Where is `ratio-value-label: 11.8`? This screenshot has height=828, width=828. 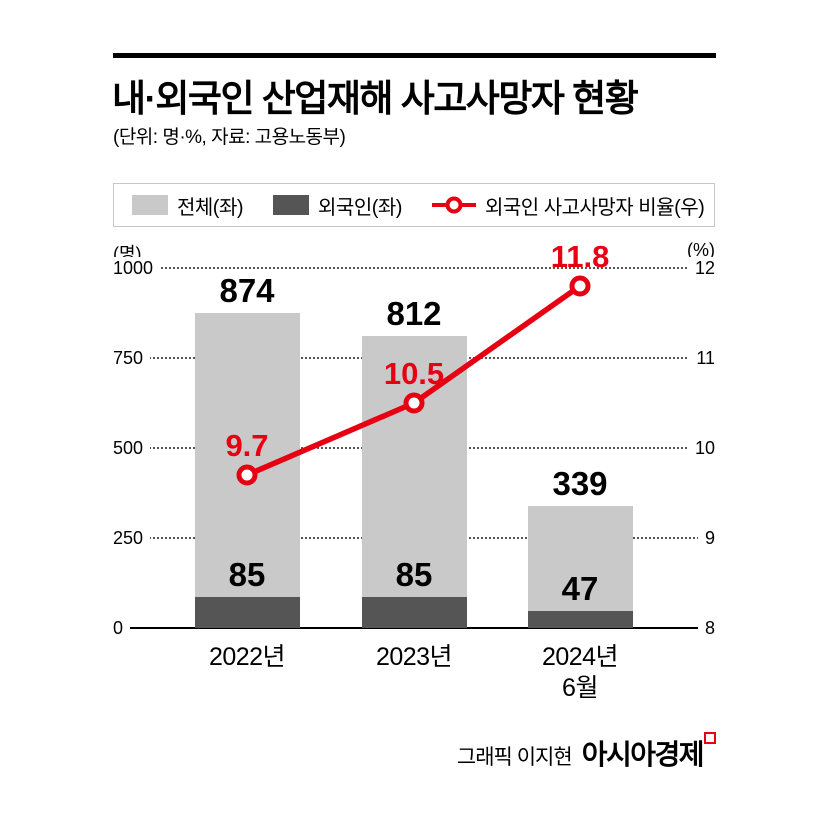
ratio-value-label: 11.8 is located at coordinates (580, 256).